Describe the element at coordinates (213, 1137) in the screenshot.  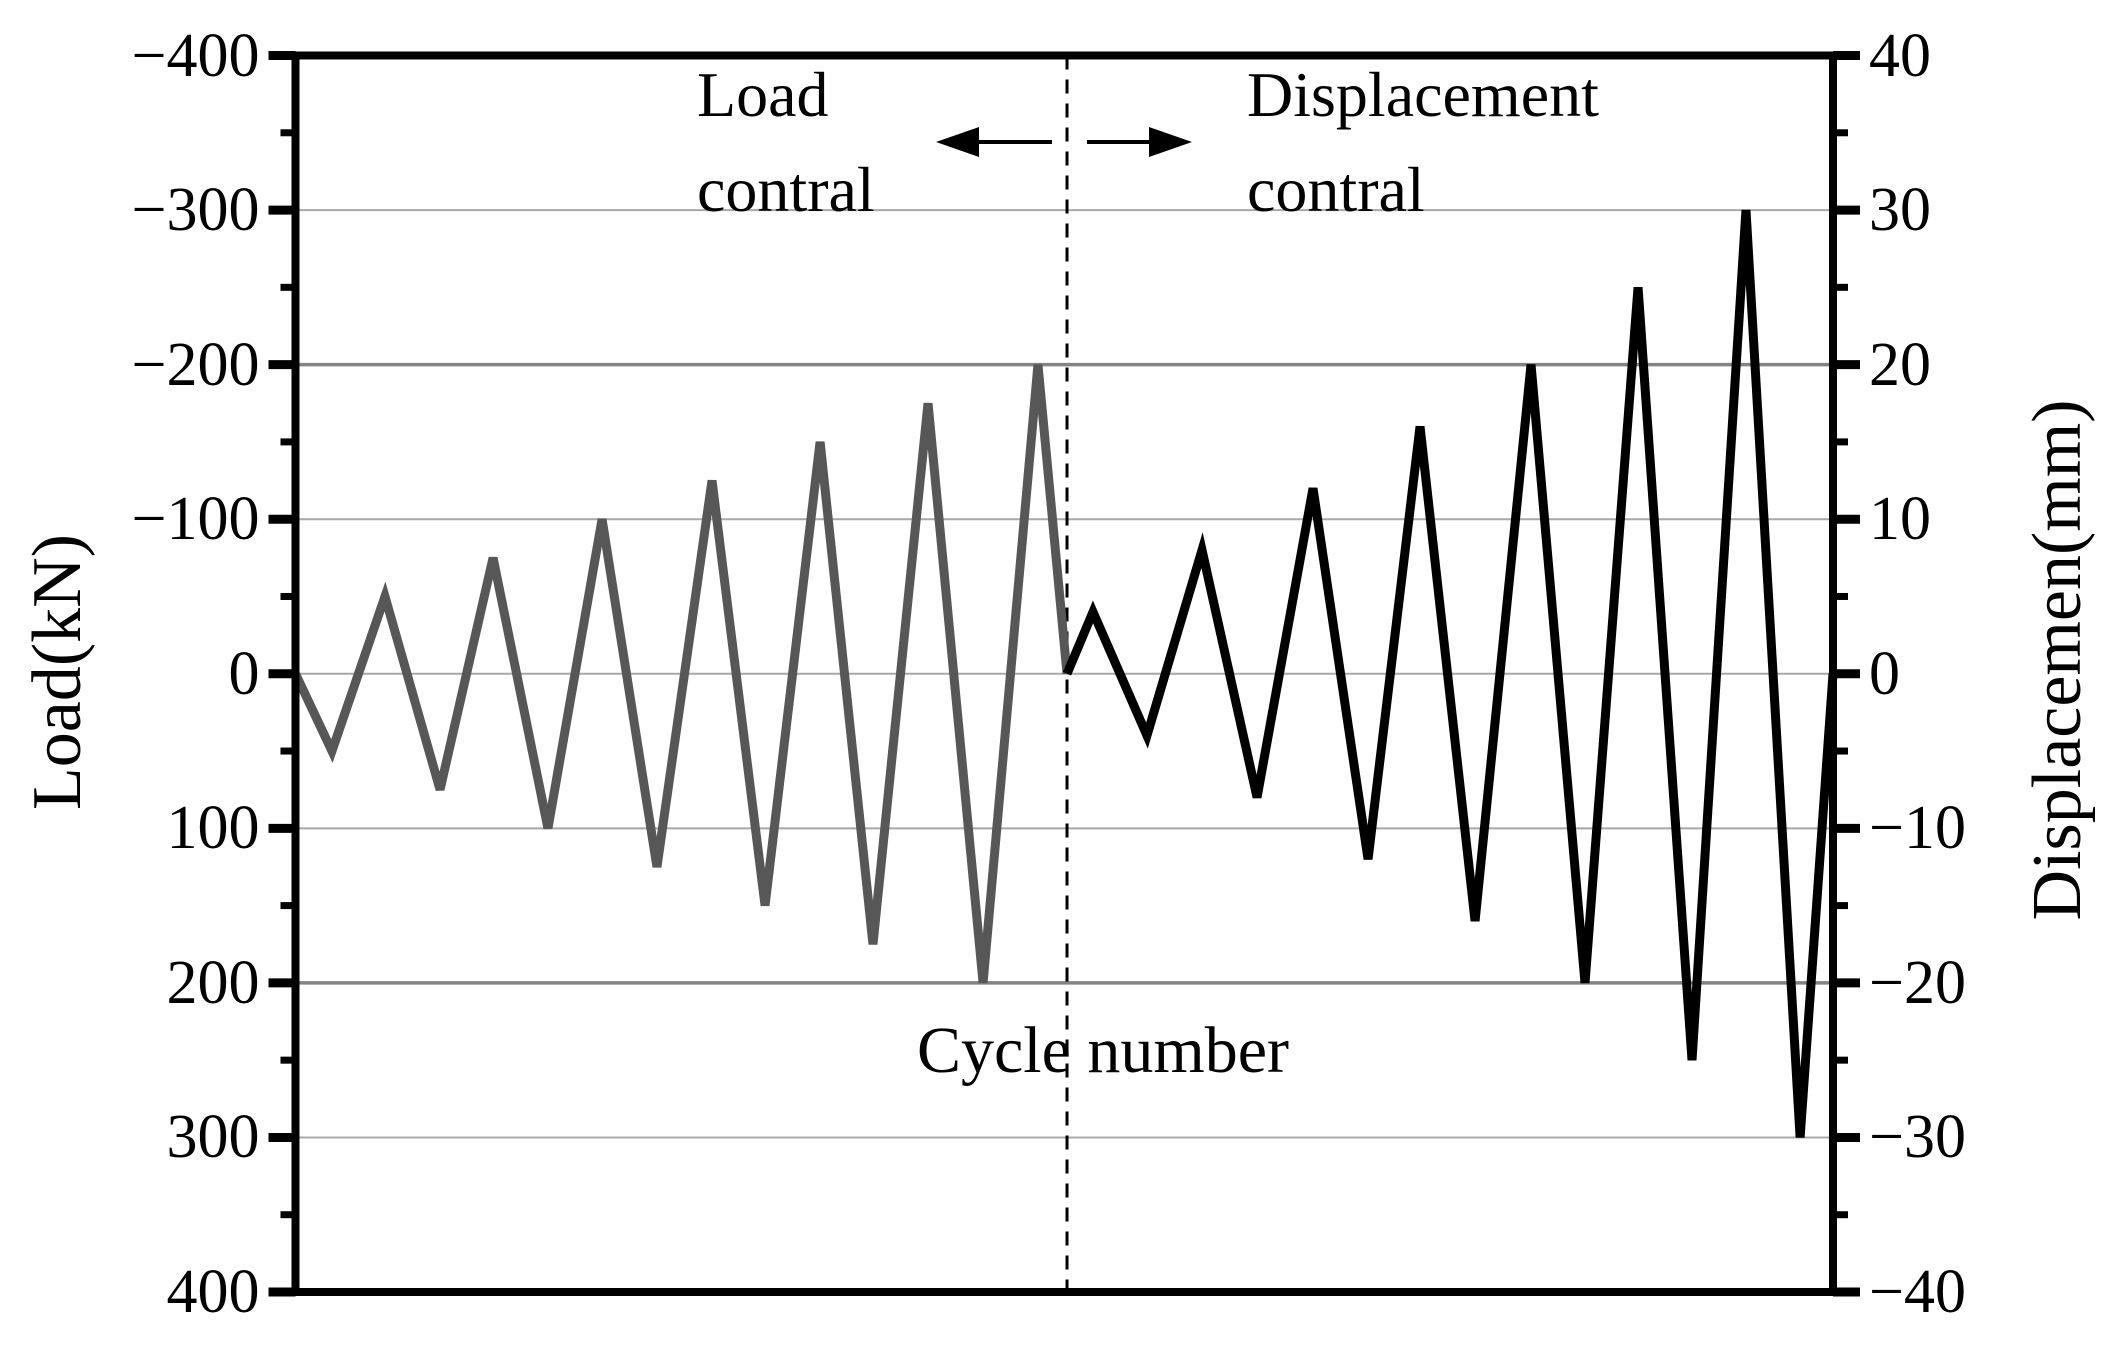
I see `left-axis-tick-label: 300` at that location.